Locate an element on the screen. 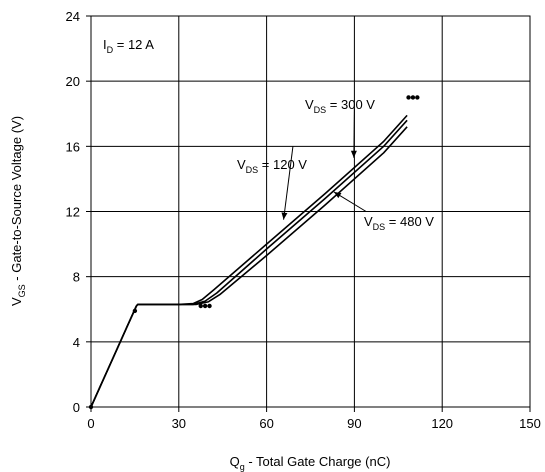 This screenshot has height=472, width=545. x-tick-label: 120 is located at coordinates (442, 423).